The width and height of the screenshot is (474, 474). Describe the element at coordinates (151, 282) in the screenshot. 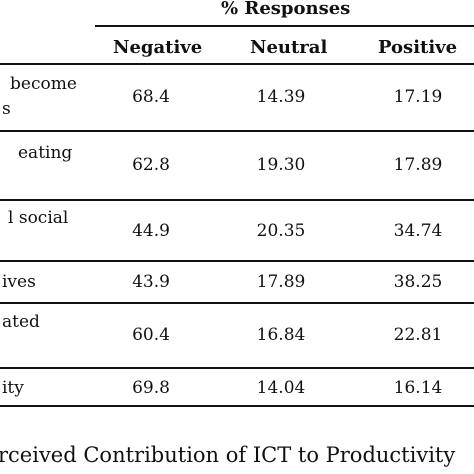

I see `cell-negative: 43.9` at that location.